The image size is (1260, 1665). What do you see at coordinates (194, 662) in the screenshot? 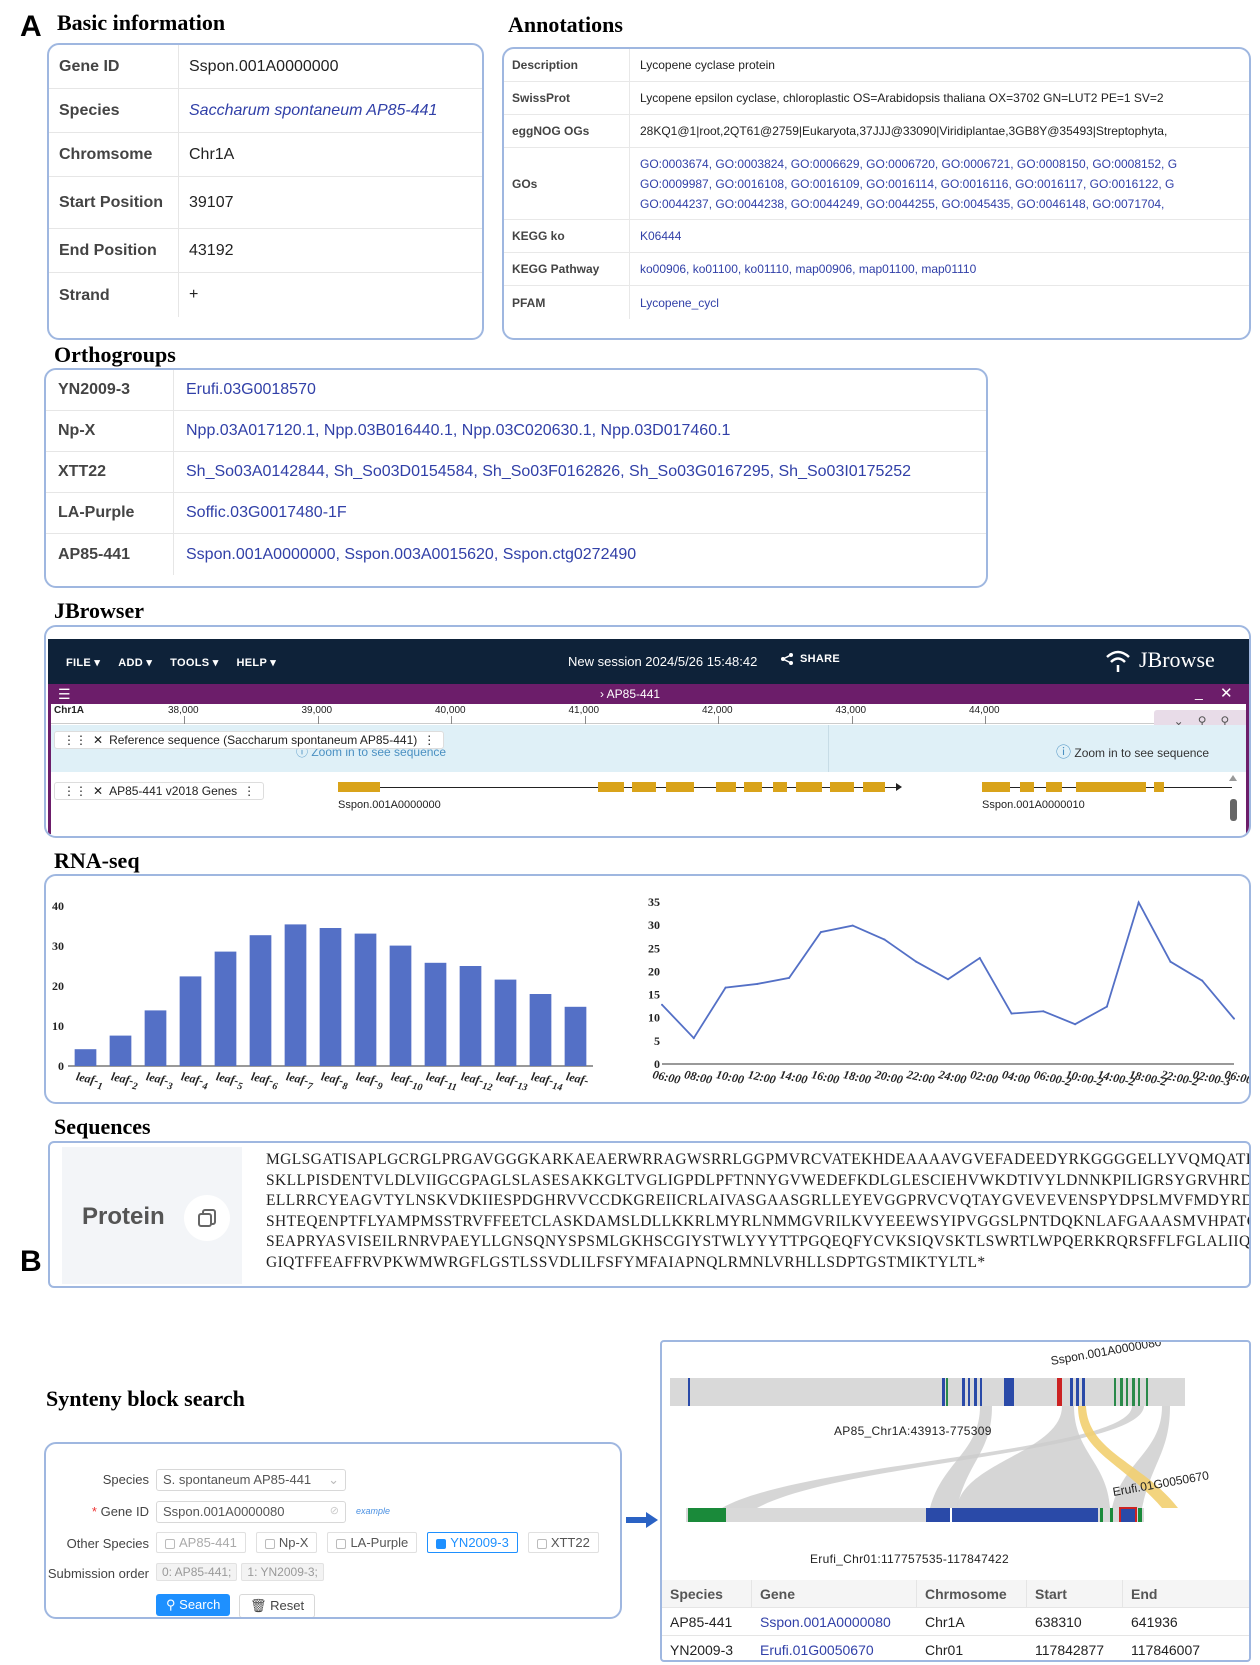
I see `menu-tools: TOOLS ▾` at bounding box center [194, 662].